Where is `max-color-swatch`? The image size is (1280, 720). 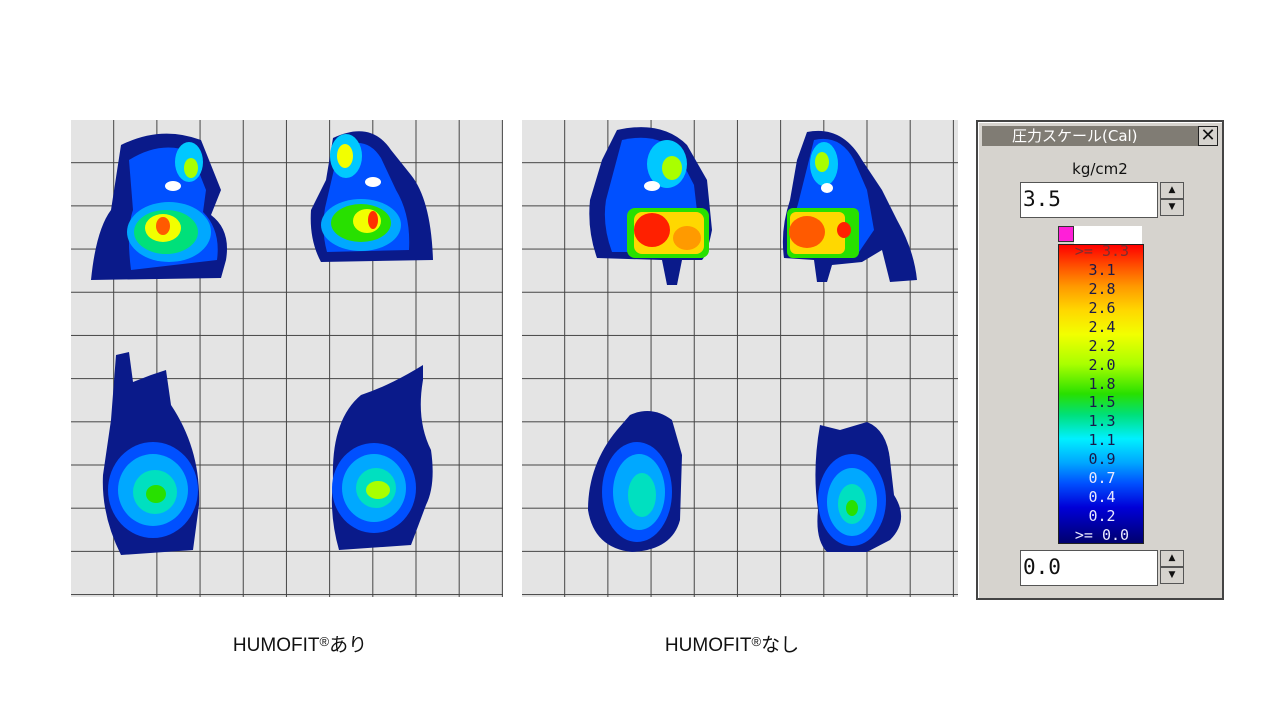
max-color-swatch is located at coordinates (1066, 234).